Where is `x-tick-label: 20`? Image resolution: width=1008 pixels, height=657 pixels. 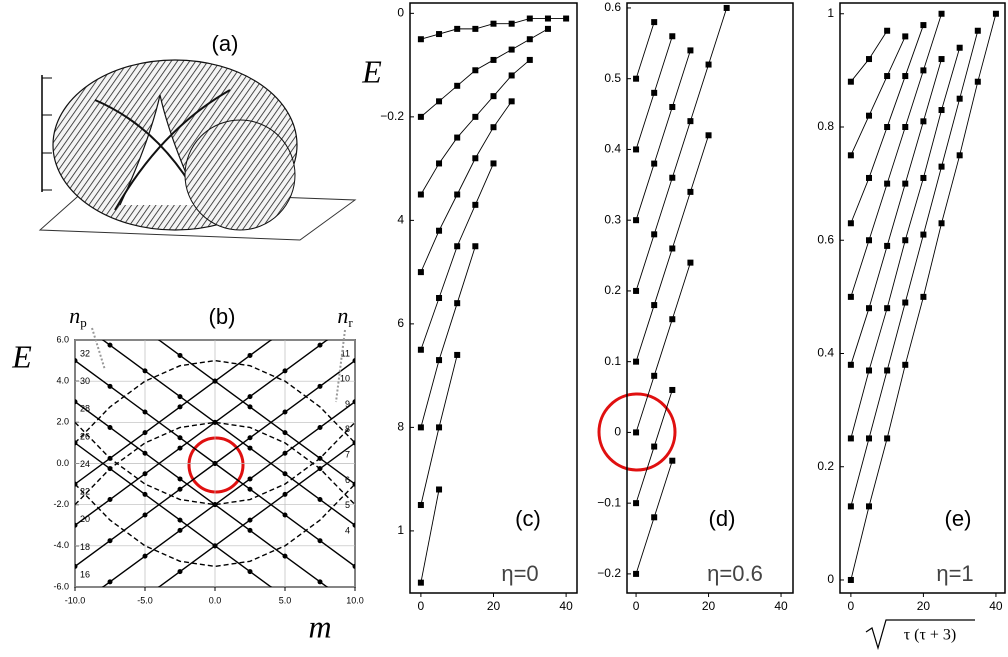 x-tick-label: 20 is located at coordinates (709, 606).